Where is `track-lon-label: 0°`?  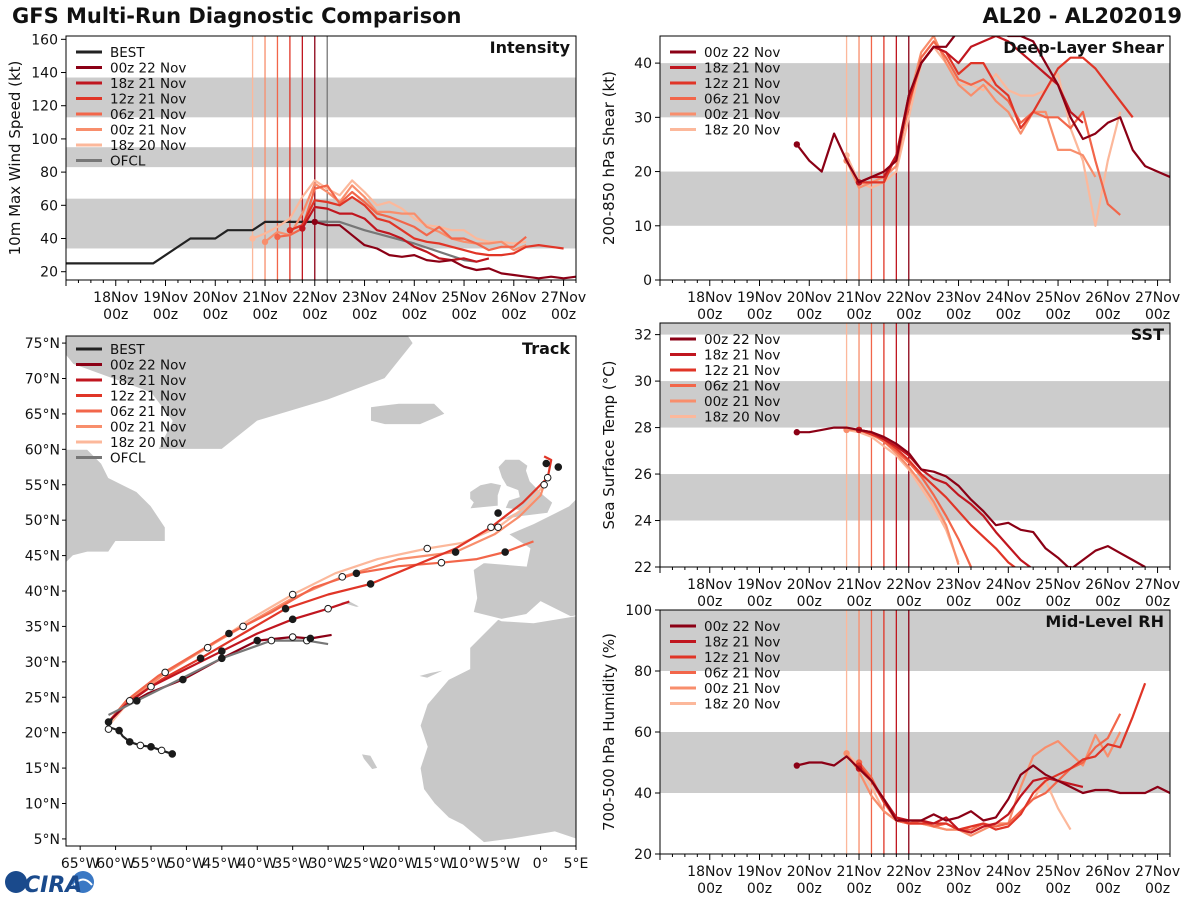
track-lon-label: 0° is located at coordinates (541, 864).